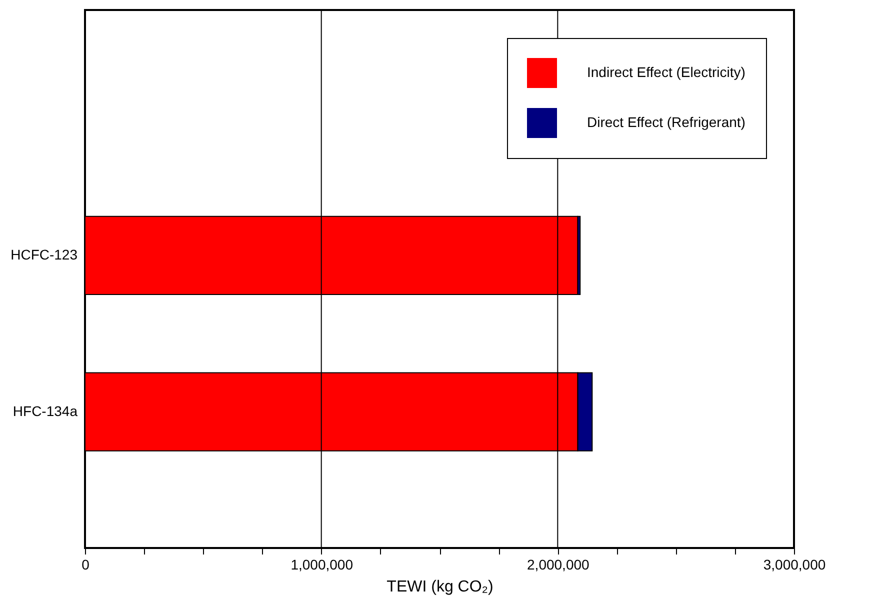 This screenshot has height=599, width=883. Describe the element at coordinates (558, 564) in the screenshot. I see `x-tick-label: 2,000,000` at that location.